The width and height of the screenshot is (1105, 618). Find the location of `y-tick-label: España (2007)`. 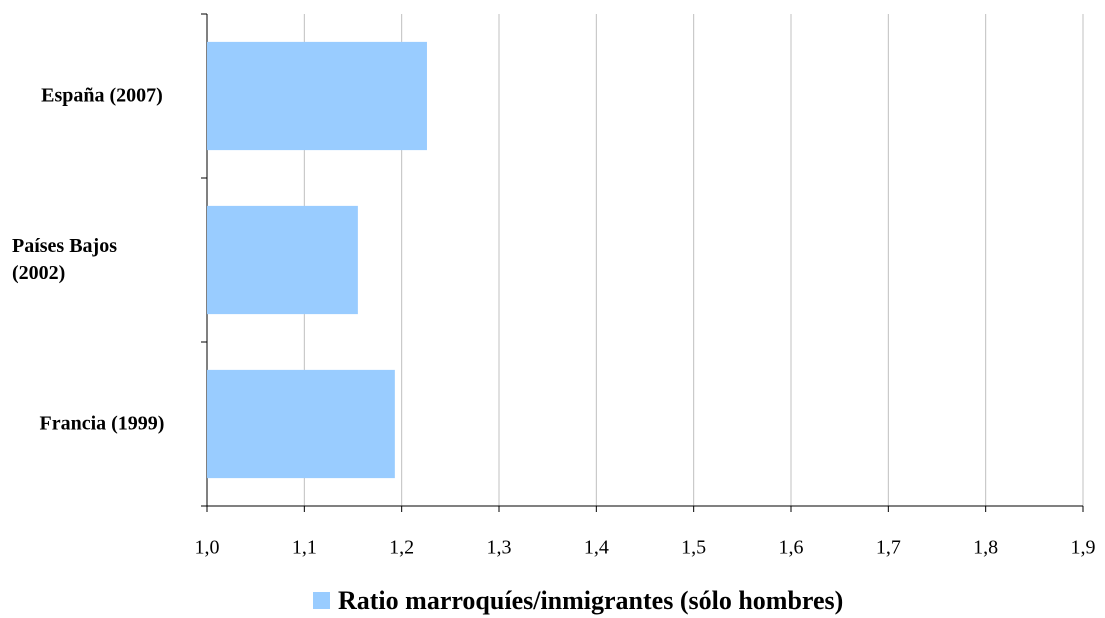

y-tick-label: España (2007) is located at coordinates (102, 95).